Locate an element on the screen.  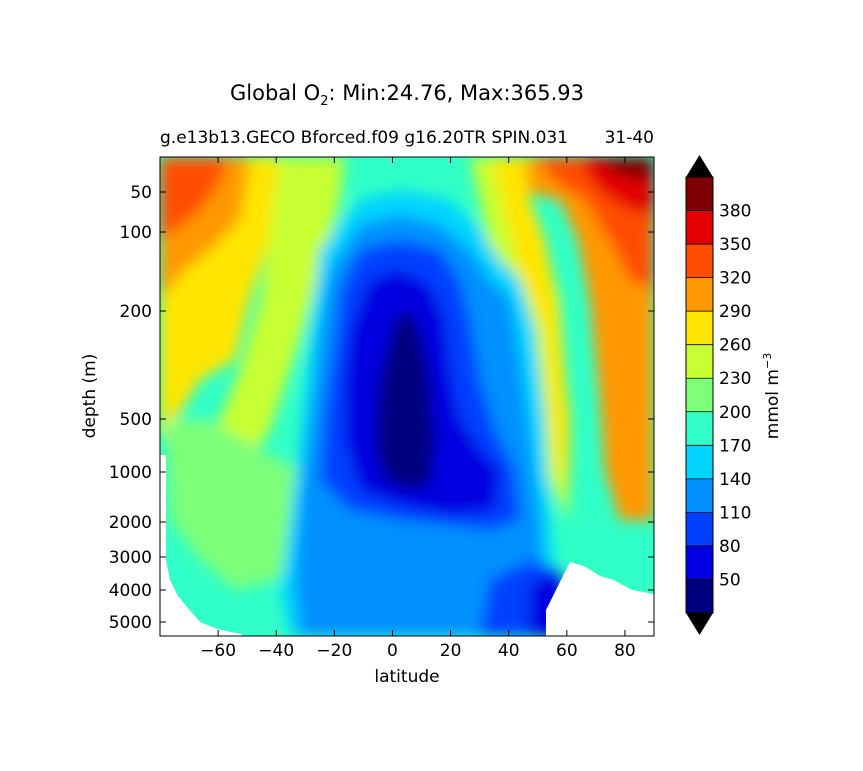
y-axis-label: depth (m) is located at coordinates (90, 396).